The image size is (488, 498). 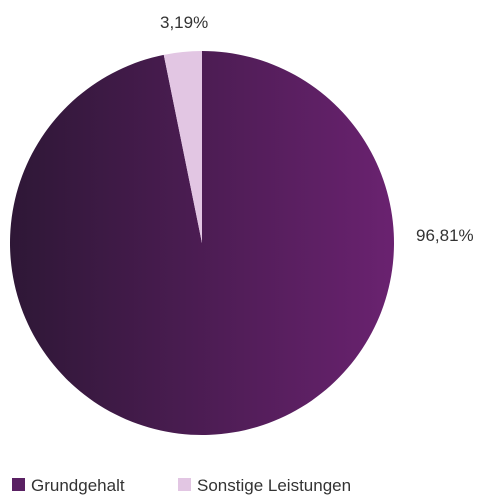 I want to click on legend-label-sonstige-leistungen: Sonstige Leistungen, so click(x=274, y=485).